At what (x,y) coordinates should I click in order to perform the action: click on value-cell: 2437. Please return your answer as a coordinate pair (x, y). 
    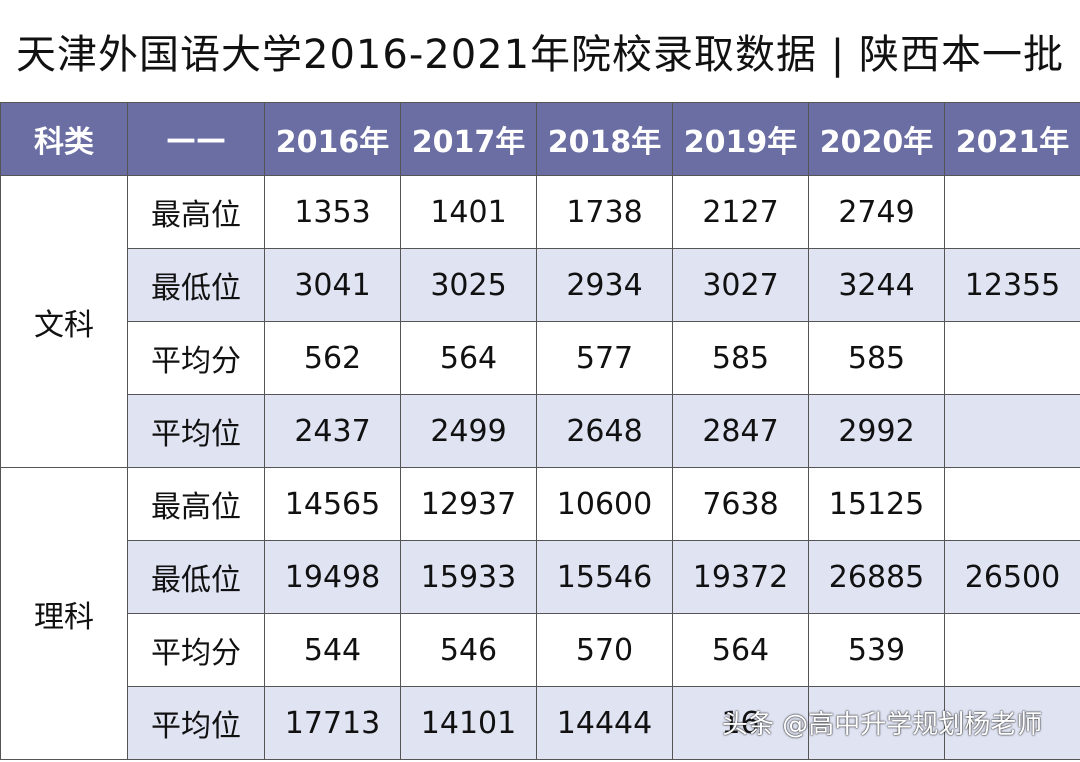
    Looking at the image, I should click on (332, 431).